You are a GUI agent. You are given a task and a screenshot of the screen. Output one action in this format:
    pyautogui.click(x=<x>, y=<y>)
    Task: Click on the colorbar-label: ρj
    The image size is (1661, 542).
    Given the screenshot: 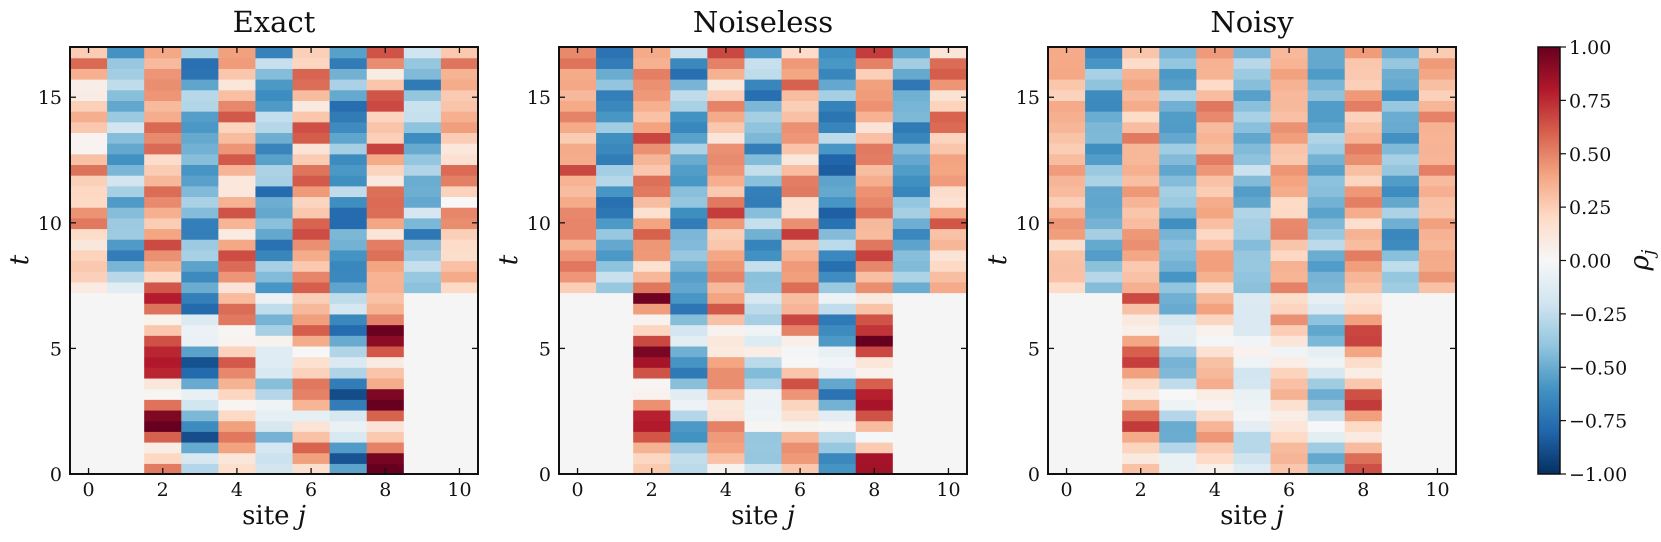 What is the action you would take?
    pyautogui.click(x=1642, y=260)
    